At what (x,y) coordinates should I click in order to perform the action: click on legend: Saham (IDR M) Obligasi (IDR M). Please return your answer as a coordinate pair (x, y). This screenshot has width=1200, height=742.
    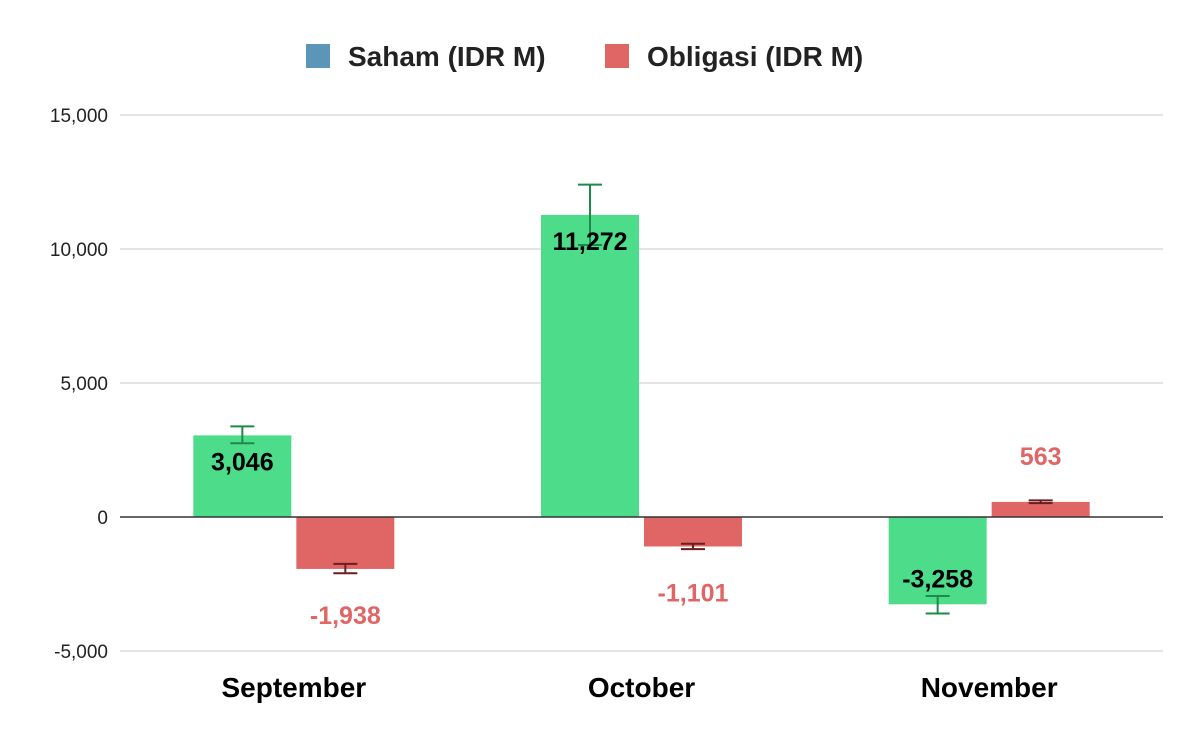
    Looking at the image, I should click on (584, 56).